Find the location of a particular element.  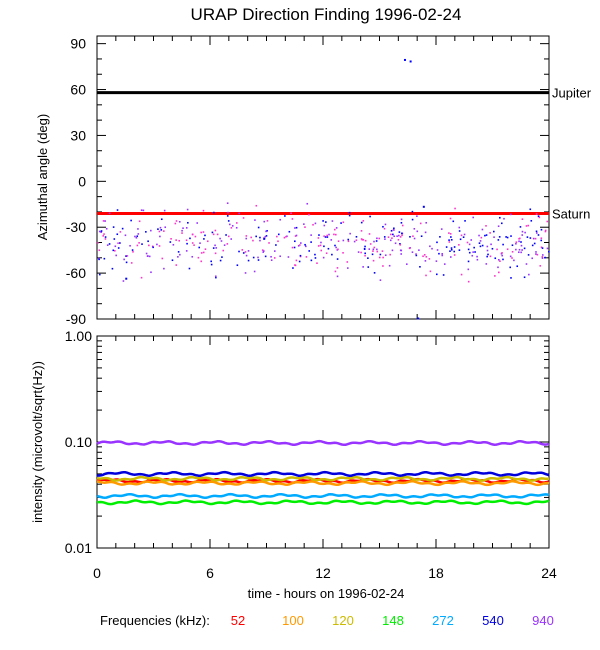

azimuth-ylabel: Azimuthal angle (deg) is located at coordinates (42, 177).